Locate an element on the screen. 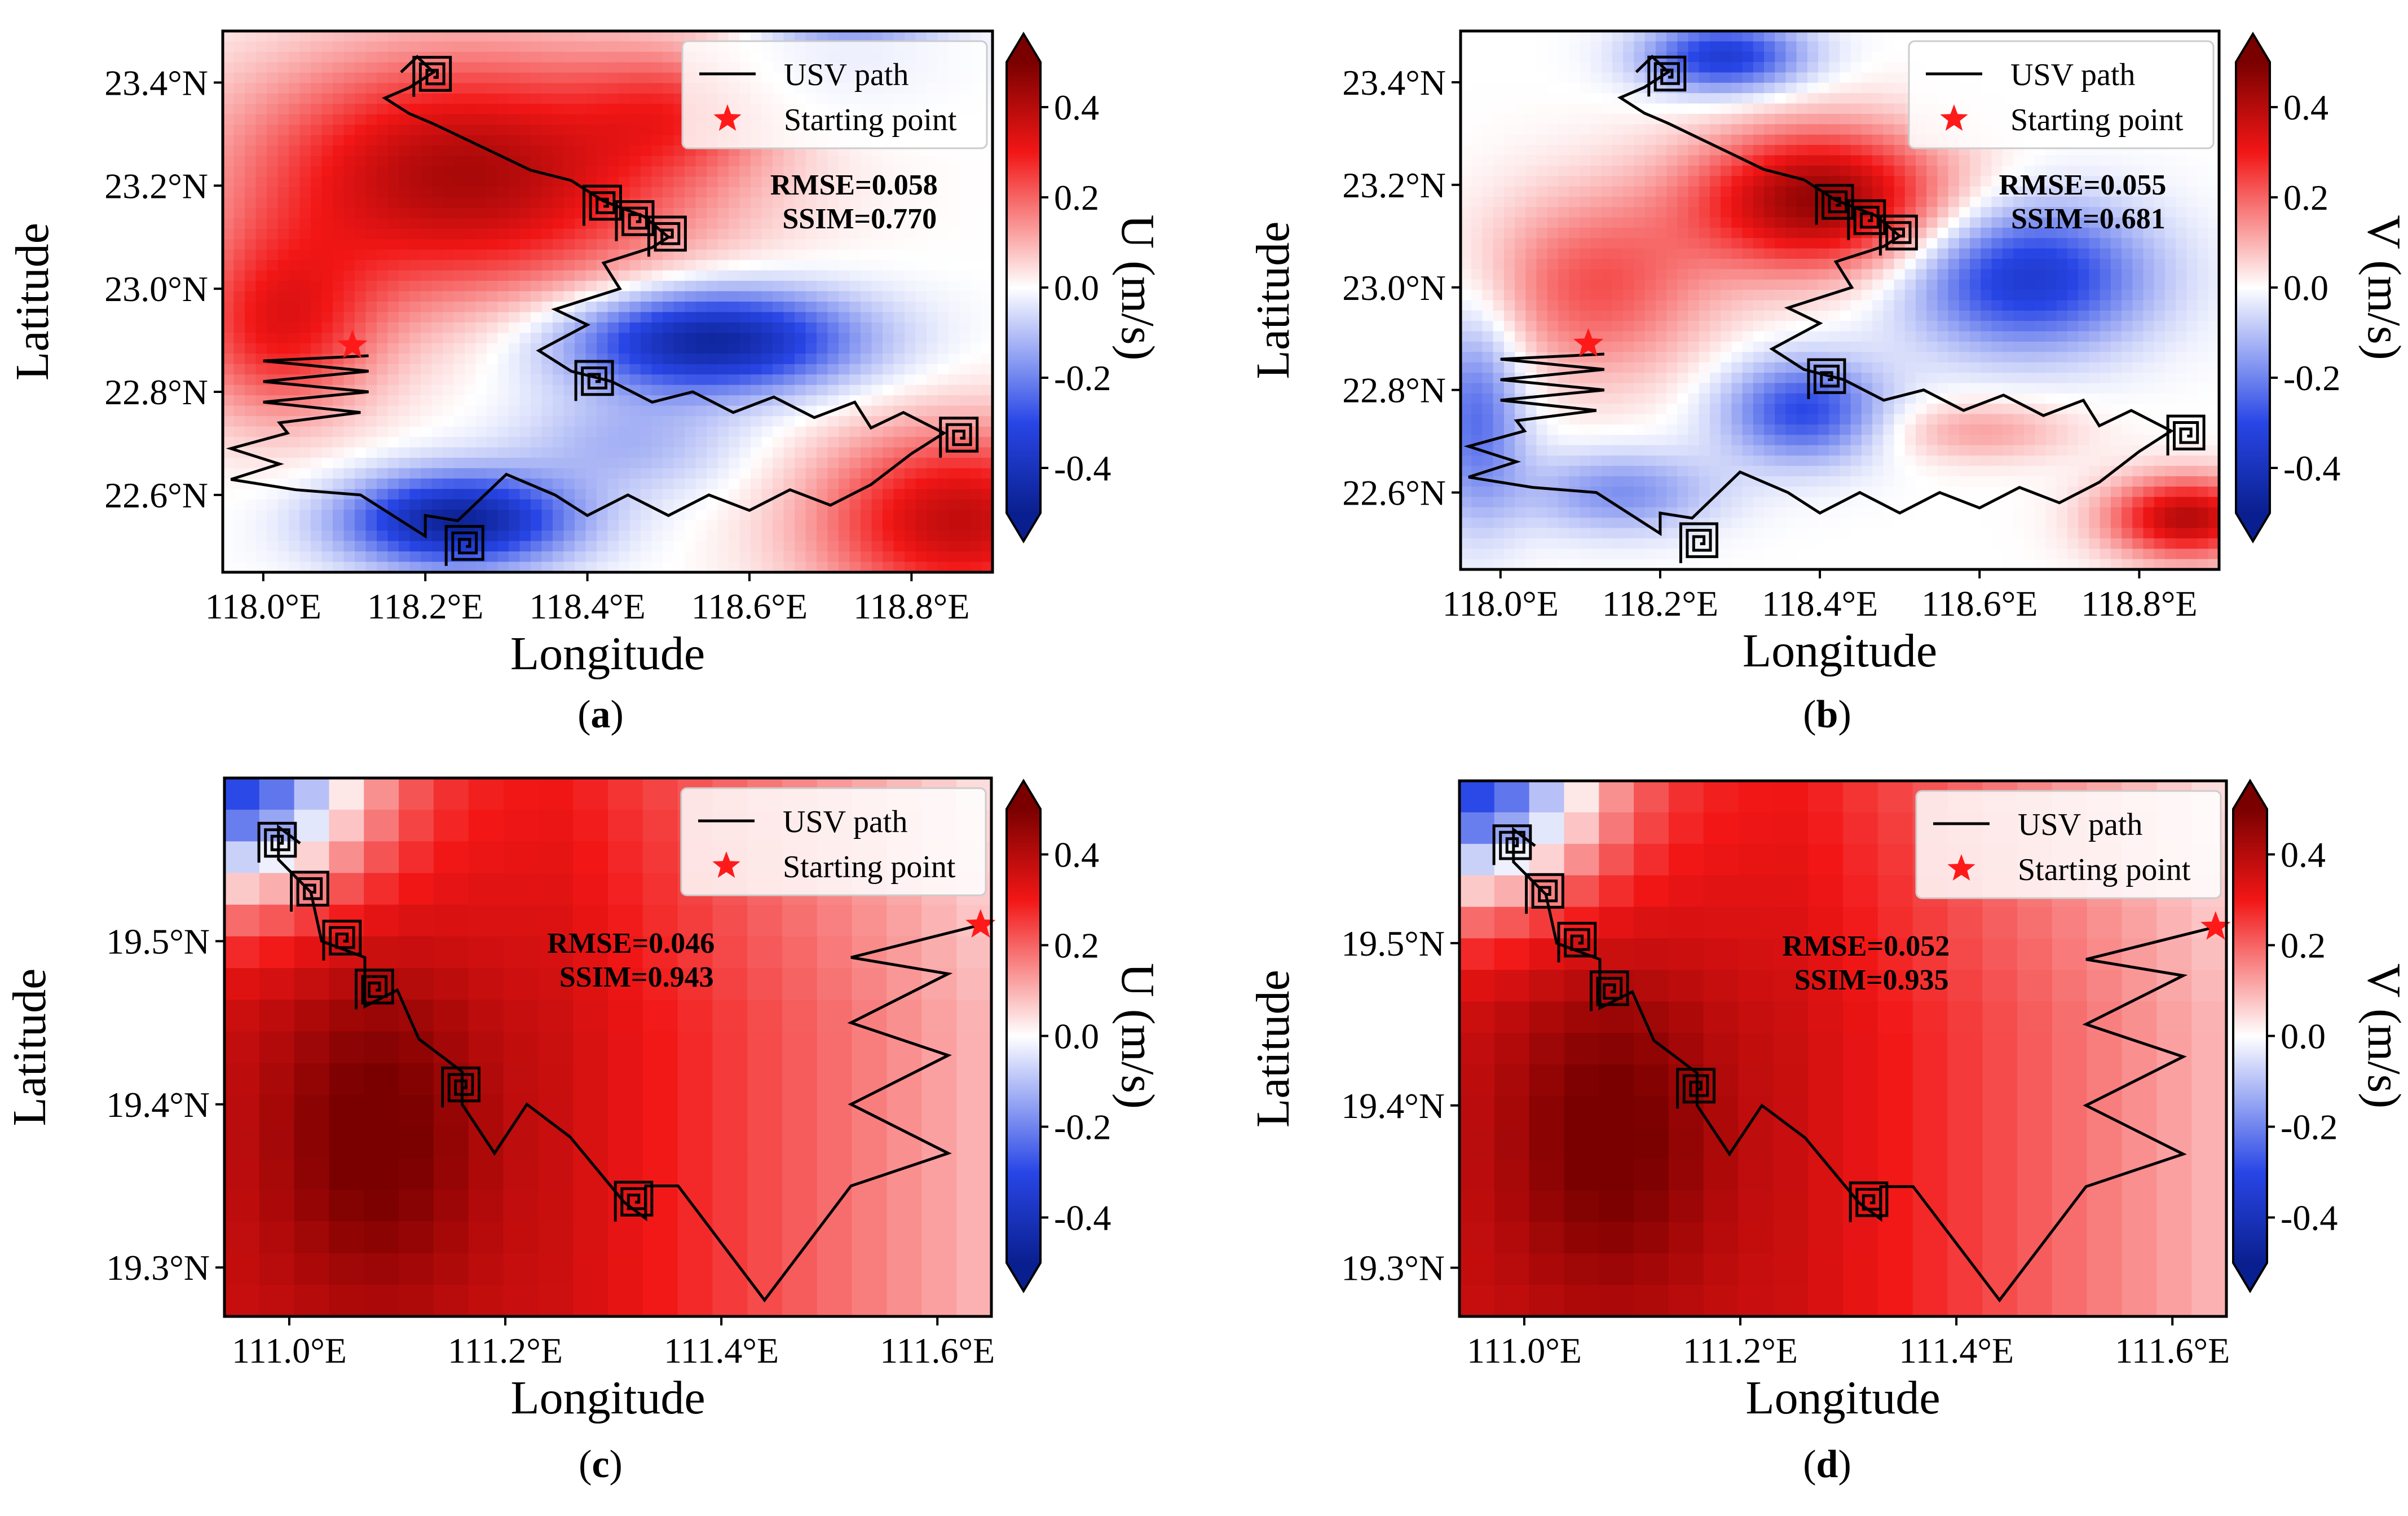 The image size is (2408, 1516). colorbar-tick-label: 0.4 is located at coordinates (1076, 107).